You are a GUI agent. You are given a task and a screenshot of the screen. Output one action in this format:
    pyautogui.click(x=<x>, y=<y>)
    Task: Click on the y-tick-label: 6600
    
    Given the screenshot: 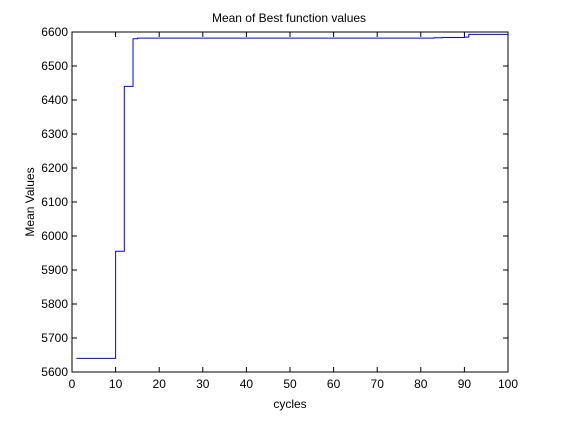 What is the action you would take?
    pyautogui.click(x=54, y=32)
    